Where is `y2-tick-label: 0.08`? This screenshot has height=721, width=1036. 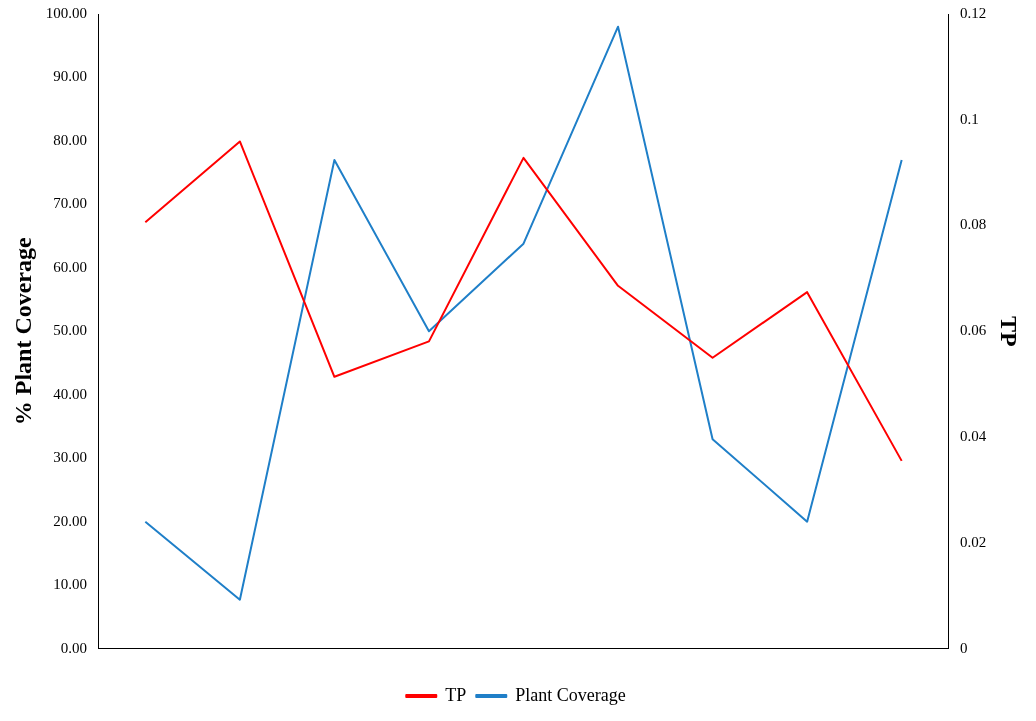
y2-tick-label: 0.08 is located at coordinates (973, 224).